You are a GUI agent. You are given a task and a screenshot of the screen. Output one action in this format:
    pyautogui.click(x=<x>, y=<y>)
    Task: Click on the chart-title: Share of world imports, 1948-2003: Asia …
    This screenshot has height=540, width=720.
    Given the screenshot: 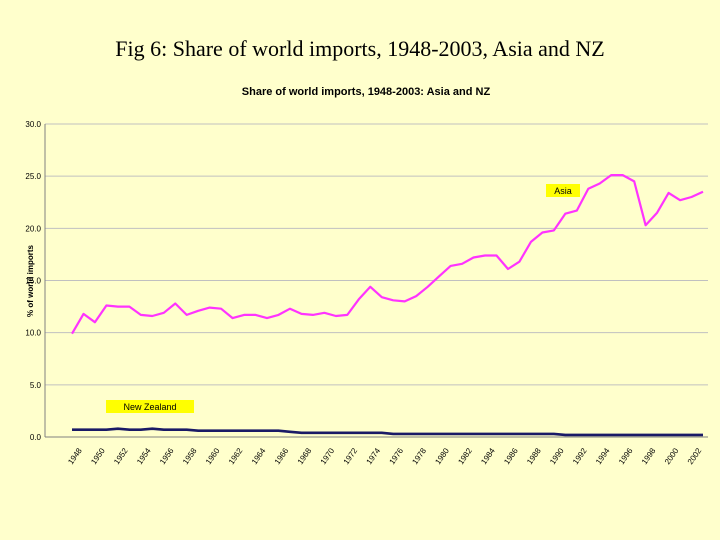 What is the action you would take?
    pyautogui.click(x=366, y=92)
    